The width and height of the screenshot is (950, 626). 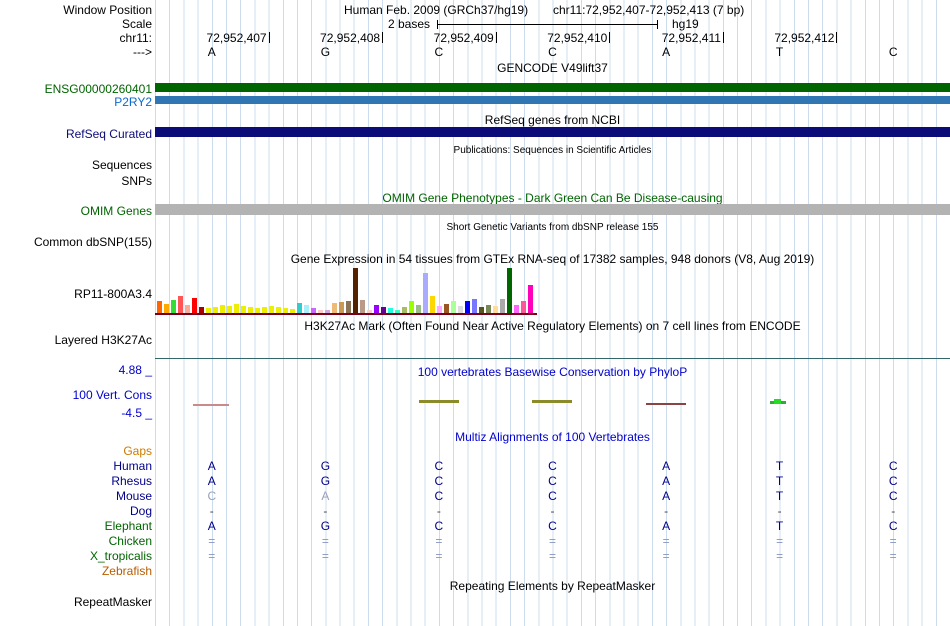 I want to click on gtex-gene-label: RP11-800A3.4, so click(x=113, y=294).